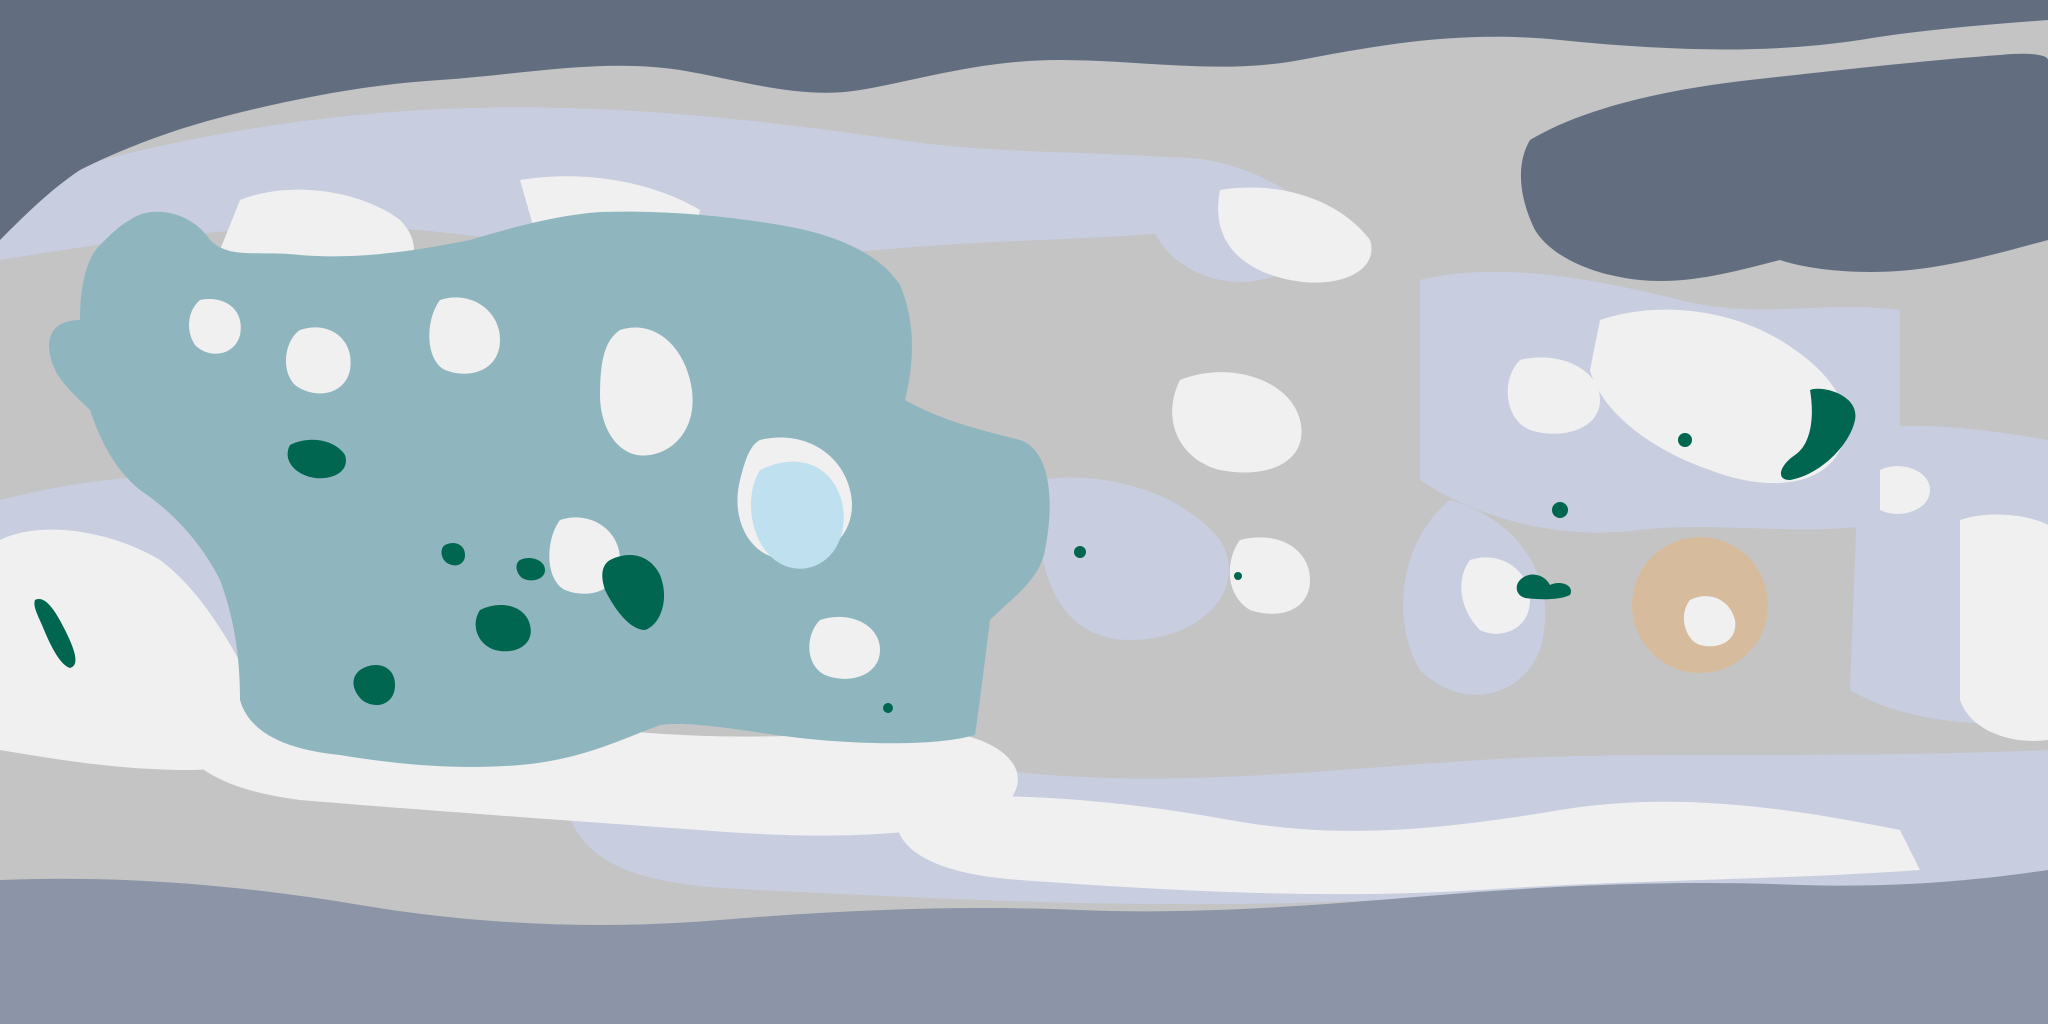  What do you see at coordinates (797, 515) in the screenshot?
I see `central-pale-blue-patch` at bounding box center [797, 515].